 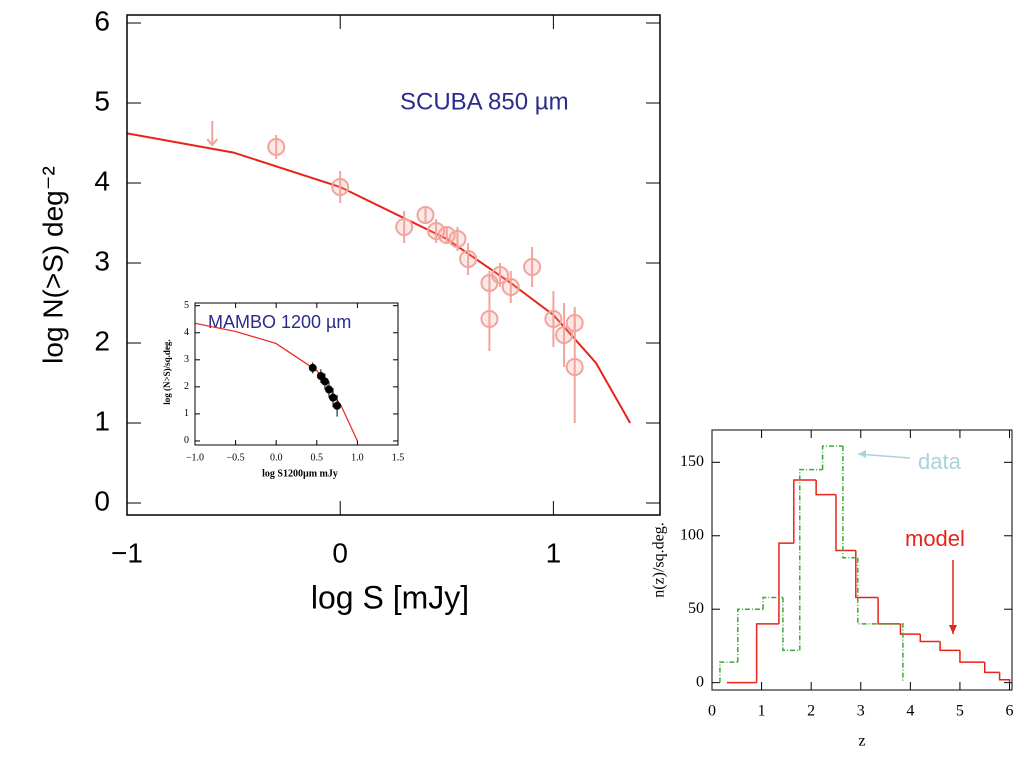 I want to click on y-tick-label: 6, so click(x=102, y=20).